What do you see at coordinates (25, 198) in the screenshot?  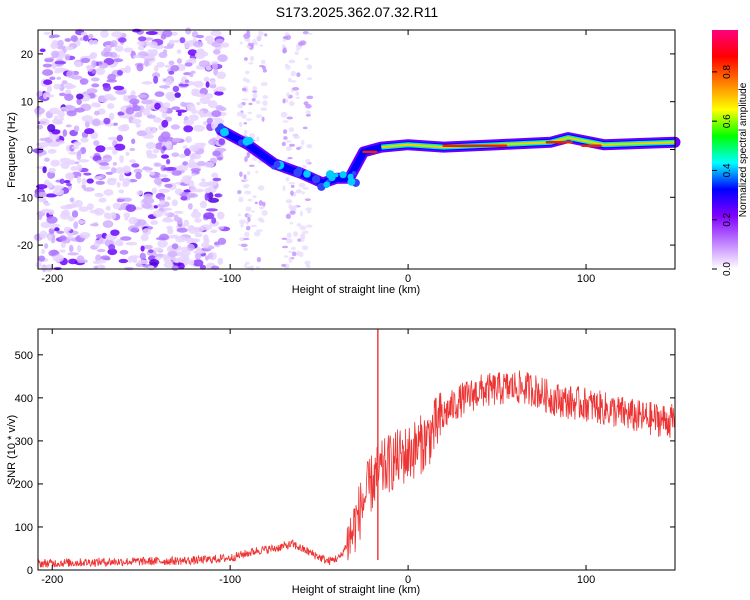 I see `y-tick-label: -10` at bounding box center [25, 198].